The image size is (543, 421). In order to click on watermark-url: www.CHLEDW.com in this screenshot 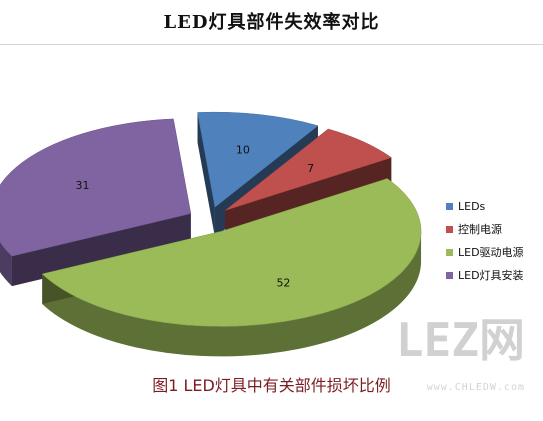, I will do `click(475, 387)`.